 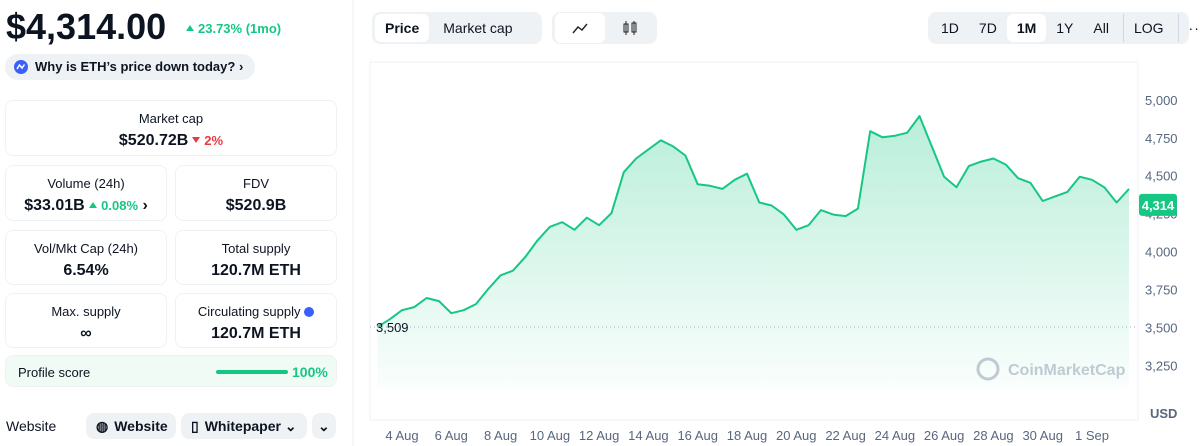 I want to click on y-tick-label: 4,000, so click(x=1161, y=252).